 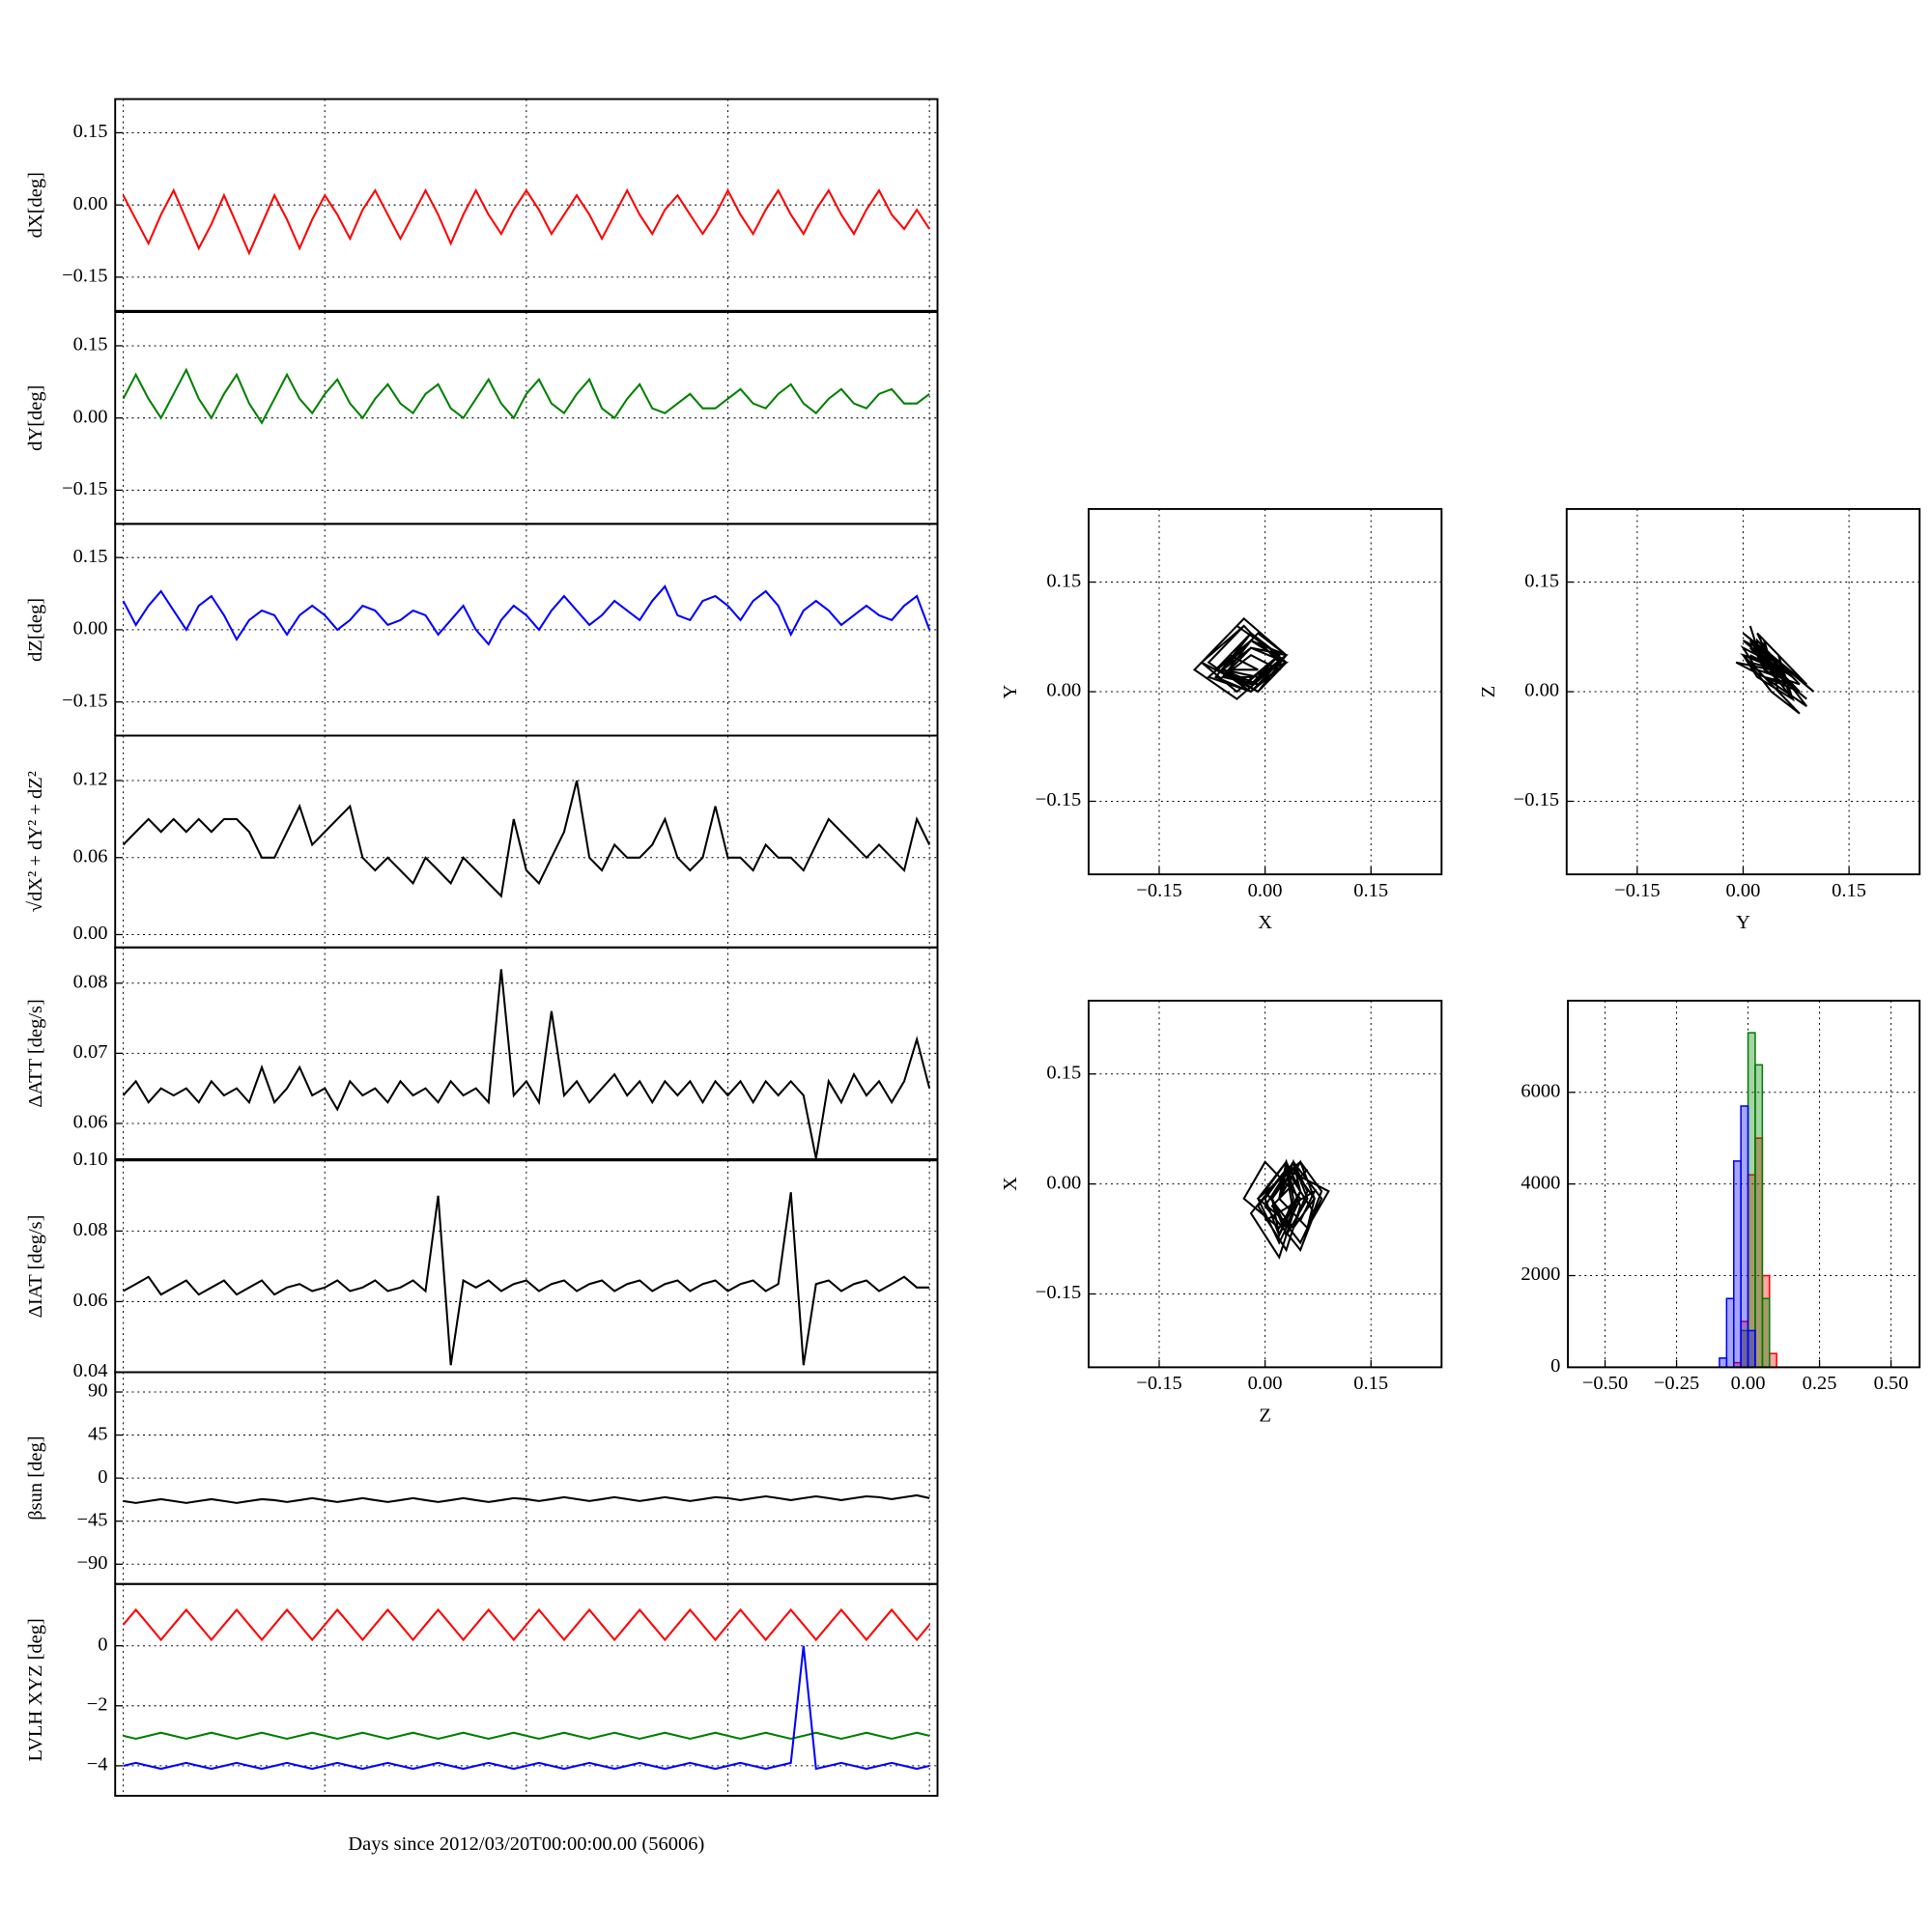 I want to click on x-tick-label: 0.25, so click(x=1820, y=1383).